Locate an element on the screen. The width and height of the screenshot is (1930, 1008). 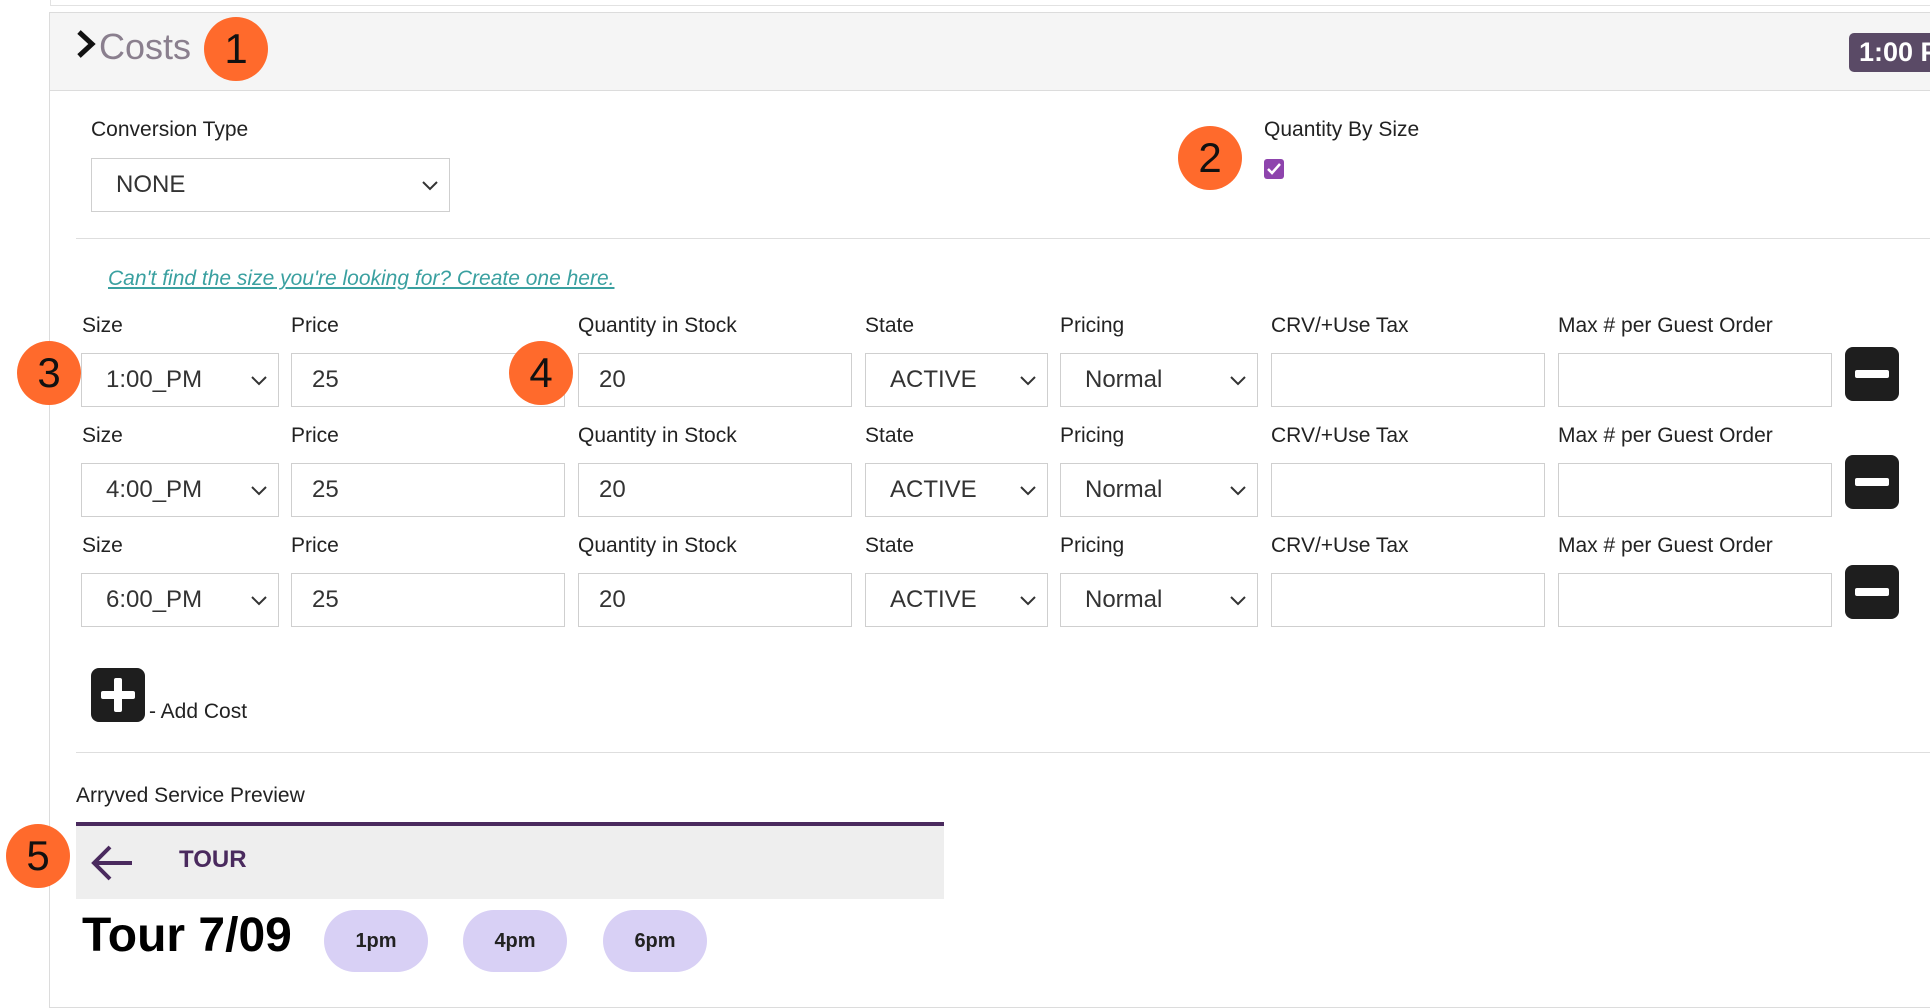
conversion-type-label: Conversion Type is located at coordinates (170, 129).